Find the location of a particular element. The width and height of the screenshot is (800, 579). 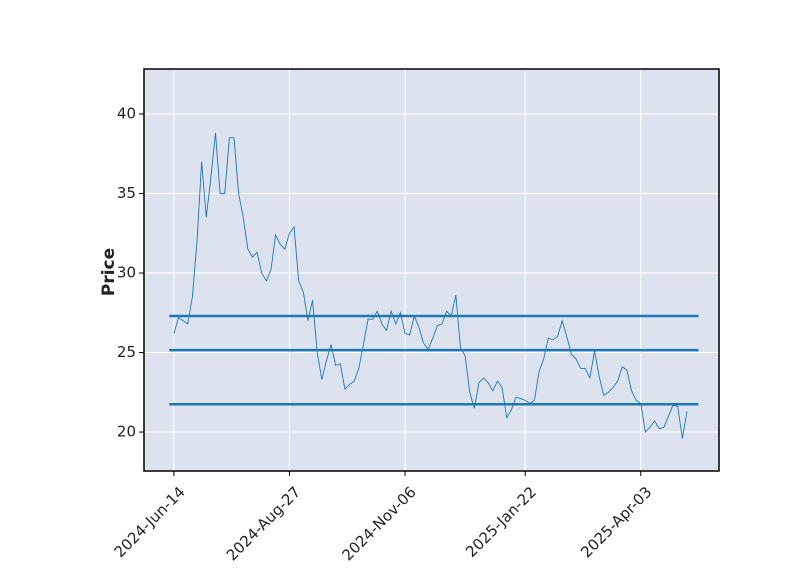

x-tick-label: 2025-Jan-22 is located at coordinates (501, 522).